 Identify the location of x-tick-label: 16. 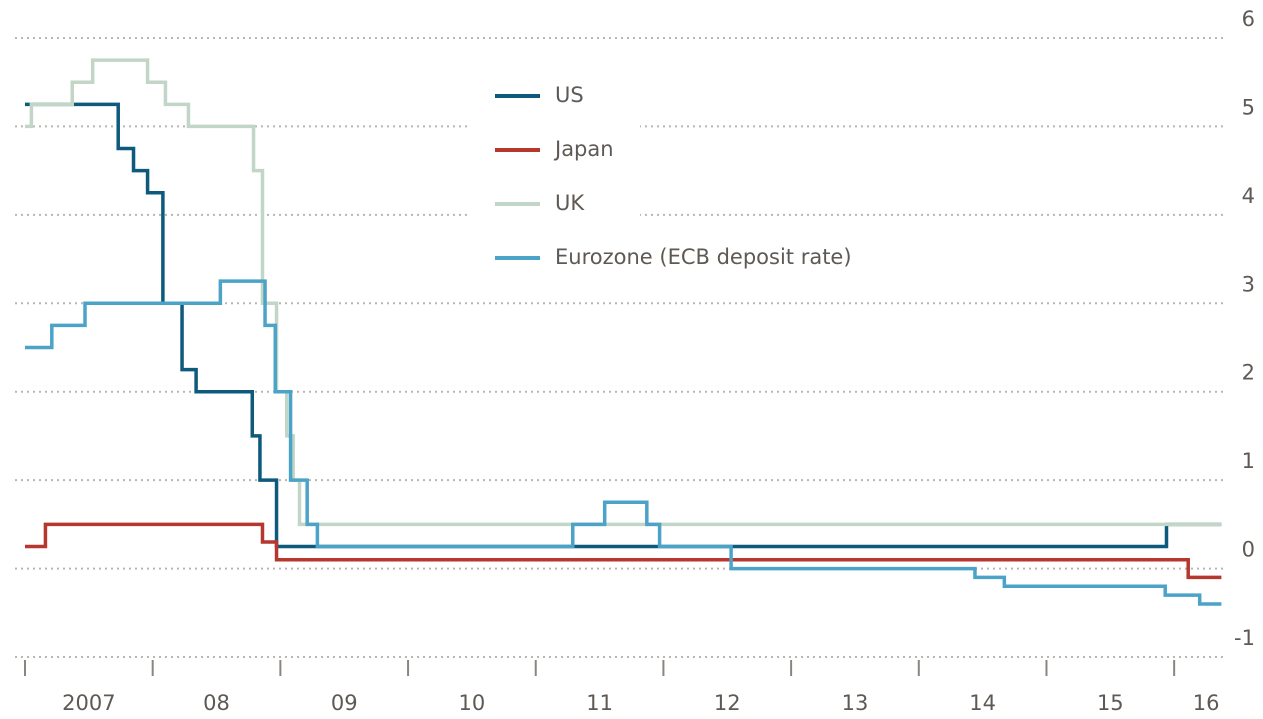
(1206, 703).